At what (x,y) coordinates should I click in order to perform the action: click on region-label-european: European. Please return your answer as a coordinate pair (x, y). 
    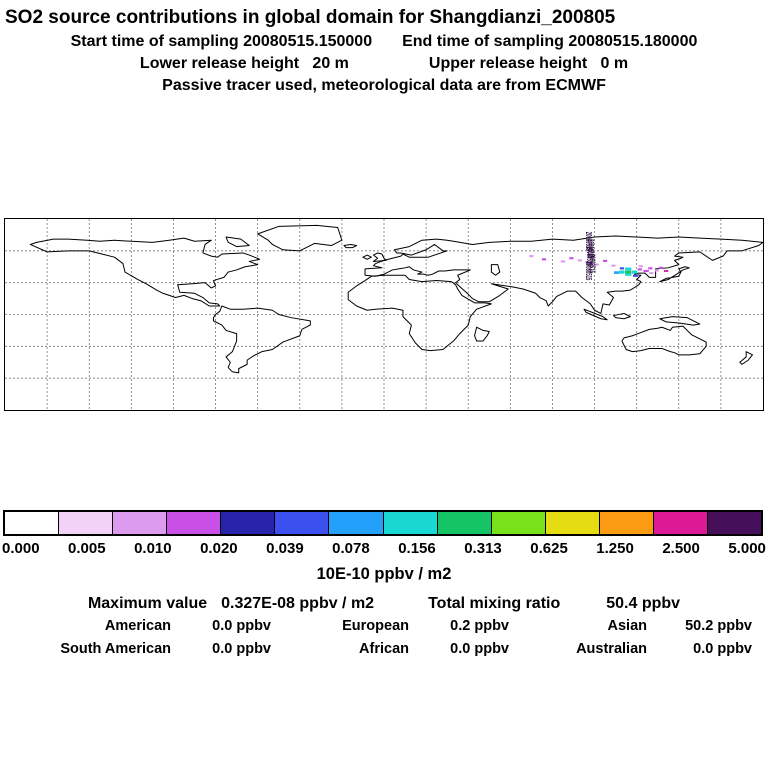
    Looking at the image, I should click on (375, 626).